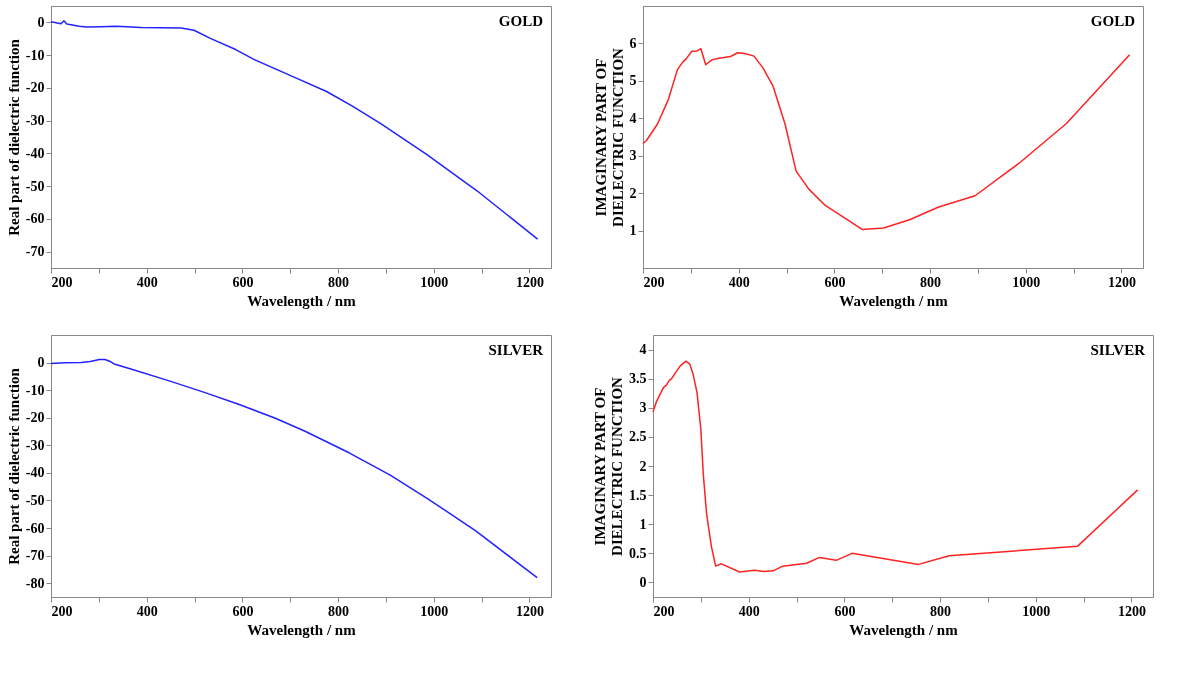 Image resolution: width=1203 pixels, height=682 pixels. What do you see at coordinates (633, 81) in the screenshot?
I see `y-tick-label: 5` at bounding box center [633, 81].